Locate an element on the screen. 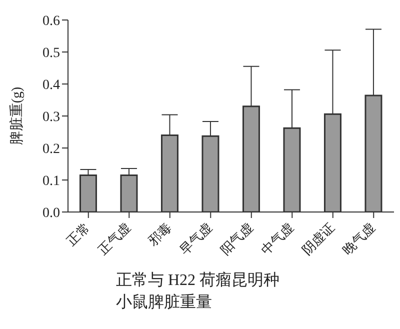 The width and height of the screenshot is (400, 329). x-tick-label: 邪毒 is located at coordinates (159, 234).